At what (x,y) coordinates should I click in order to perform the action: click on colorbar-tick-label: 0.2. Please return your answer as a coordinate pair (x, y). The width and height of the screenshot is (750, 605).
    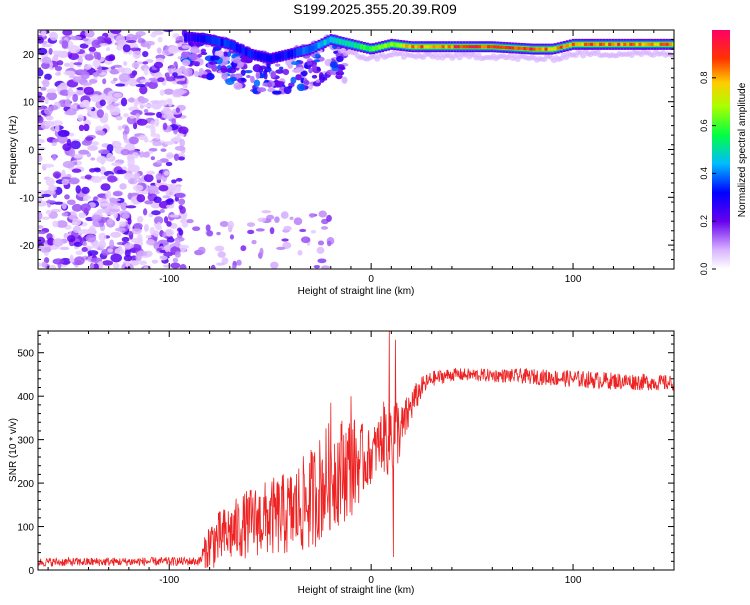
    Looking at the image, I should click on (704, 221).